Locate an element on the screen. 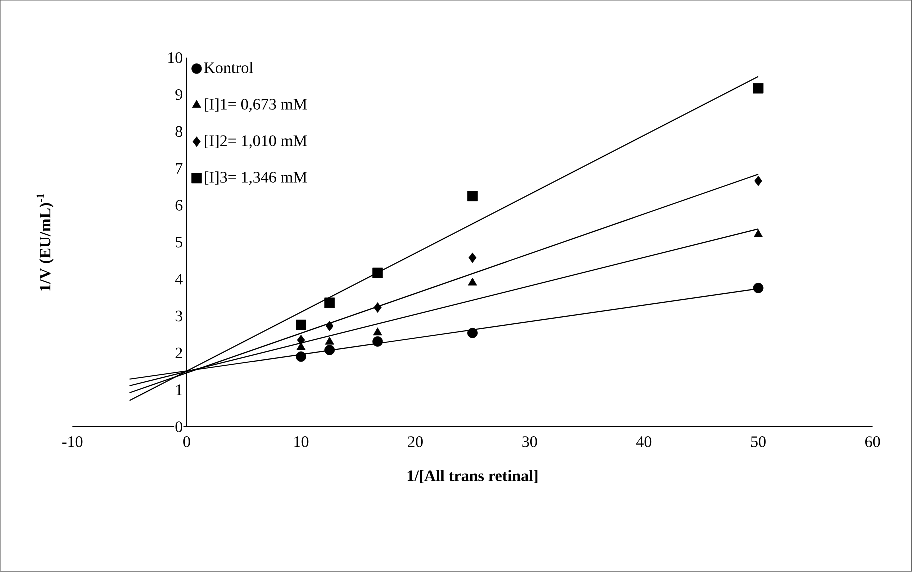 The width and height of the screenshot is (912, 572). x-tick-label: 10 is located at coordinates (301, 442).